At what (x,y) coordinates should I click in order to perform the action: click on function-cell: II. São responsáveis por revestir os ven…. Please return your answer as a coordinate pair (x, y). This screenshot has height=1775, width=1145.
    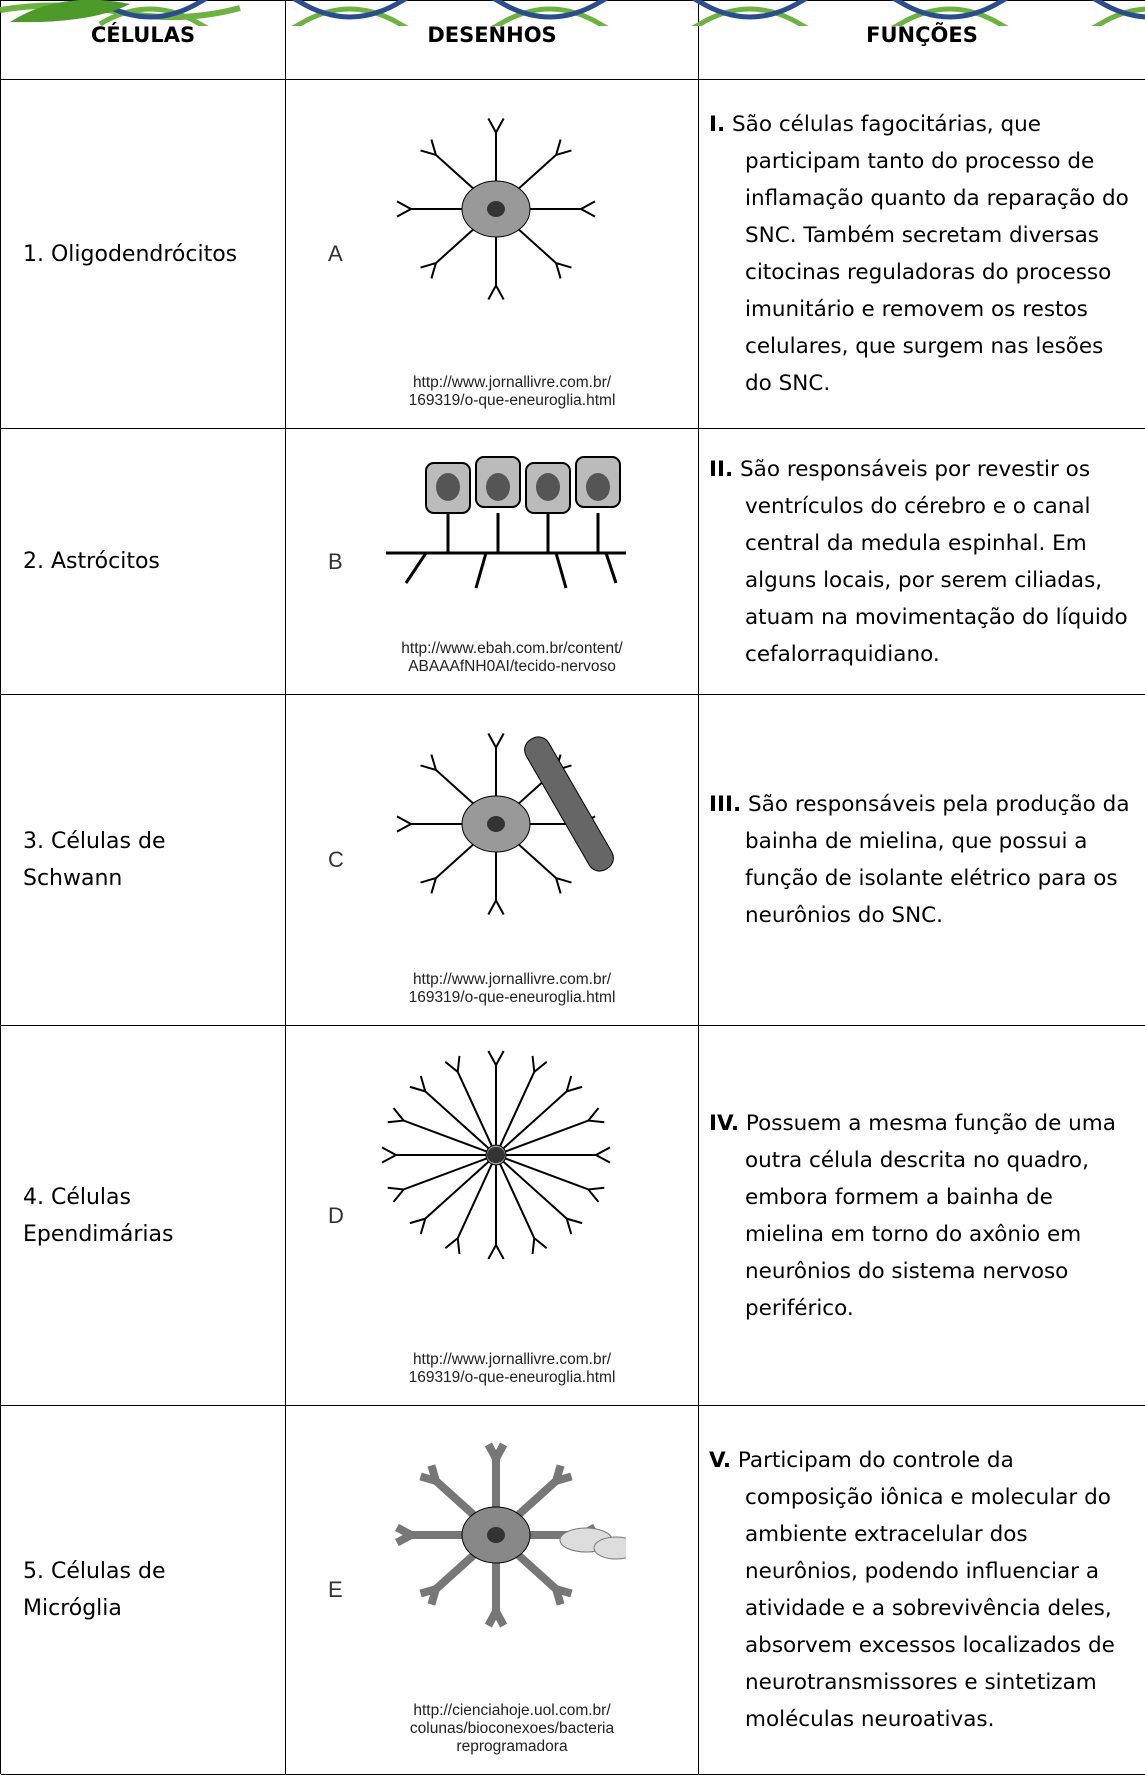
    Looking at the image, I should click on (922, 562).